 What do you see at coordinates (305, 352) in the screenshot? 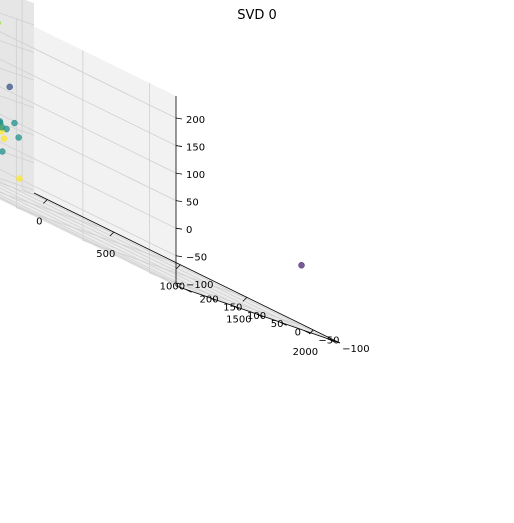
I see `x-tick-label: 2000` at bounding box center [305, 352].